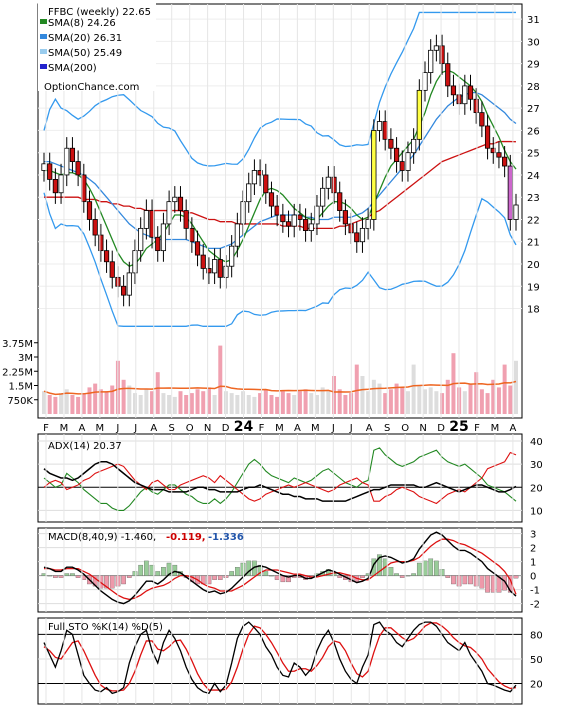 The image size is (566, 710). What do you see at coordinates (535, 605) in the screenshot?
I see `macd-tick-label: -2` at bounding box center [535, 605].